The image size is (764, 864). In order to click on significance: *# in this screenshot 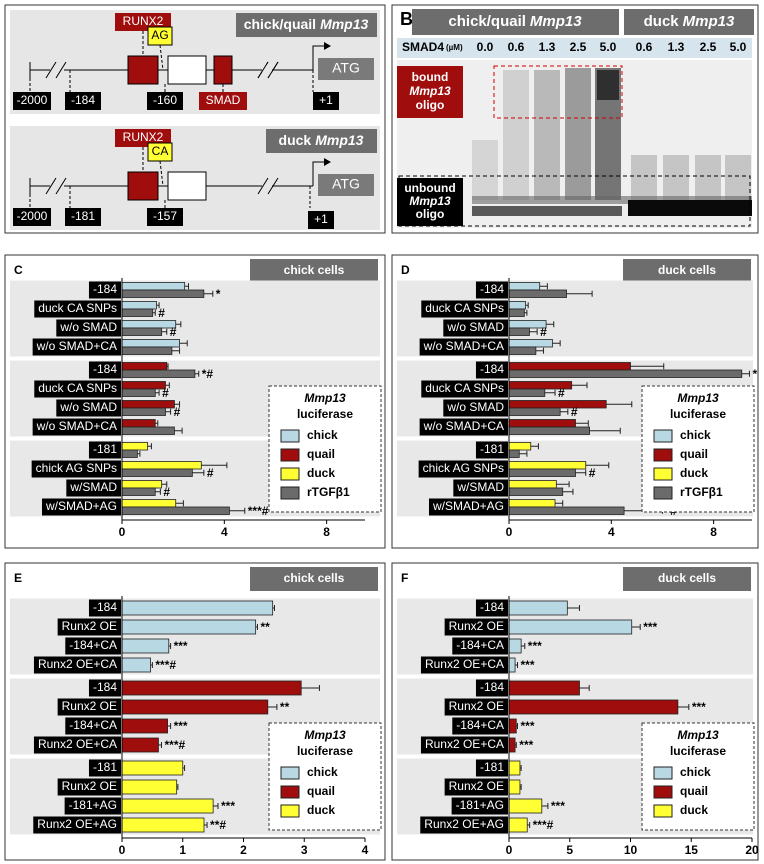, I will do `click(208, 374)`.